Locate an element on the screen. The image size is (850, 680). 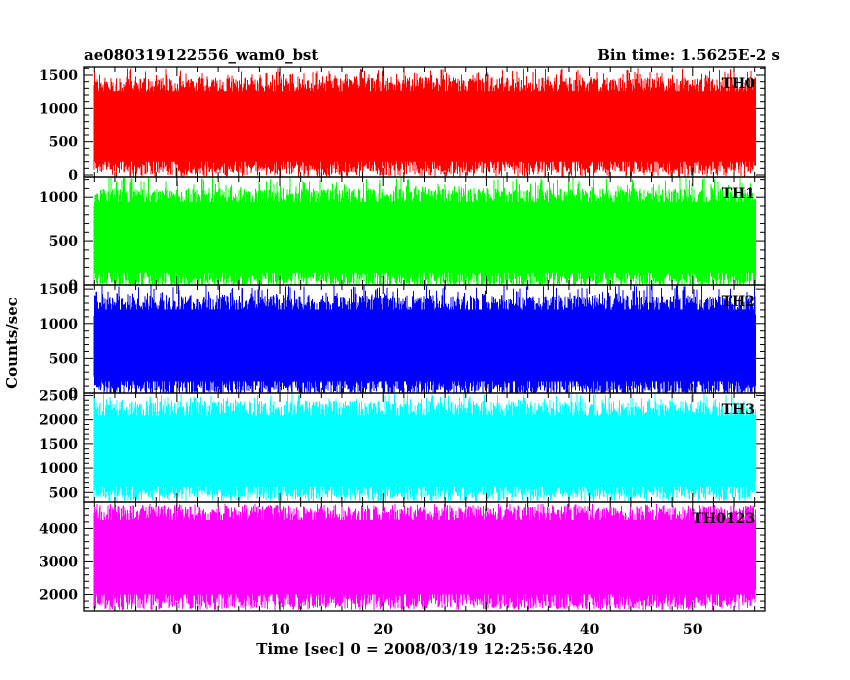
series-core-th2 is located at coordinates (424, 345).